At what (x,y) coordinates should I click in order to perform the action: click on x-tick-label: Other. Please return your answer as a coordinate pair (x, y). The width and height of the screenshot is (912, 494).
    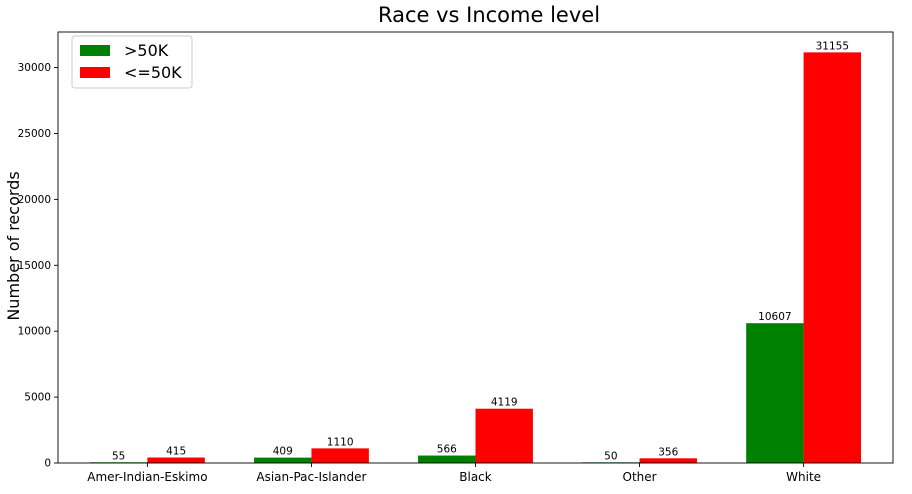
    Looking at the image, I should click on (640, 477).